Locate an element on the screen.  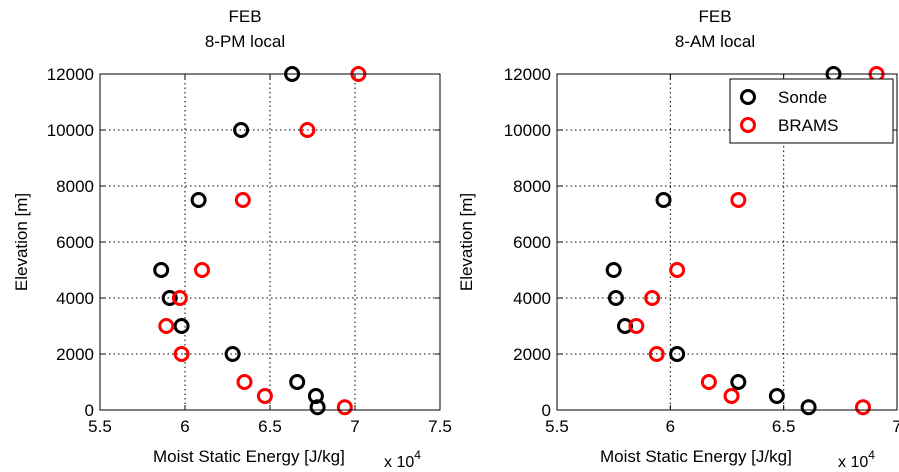
right-x-multiplier: x 104 is located at coordinates (856, 459).